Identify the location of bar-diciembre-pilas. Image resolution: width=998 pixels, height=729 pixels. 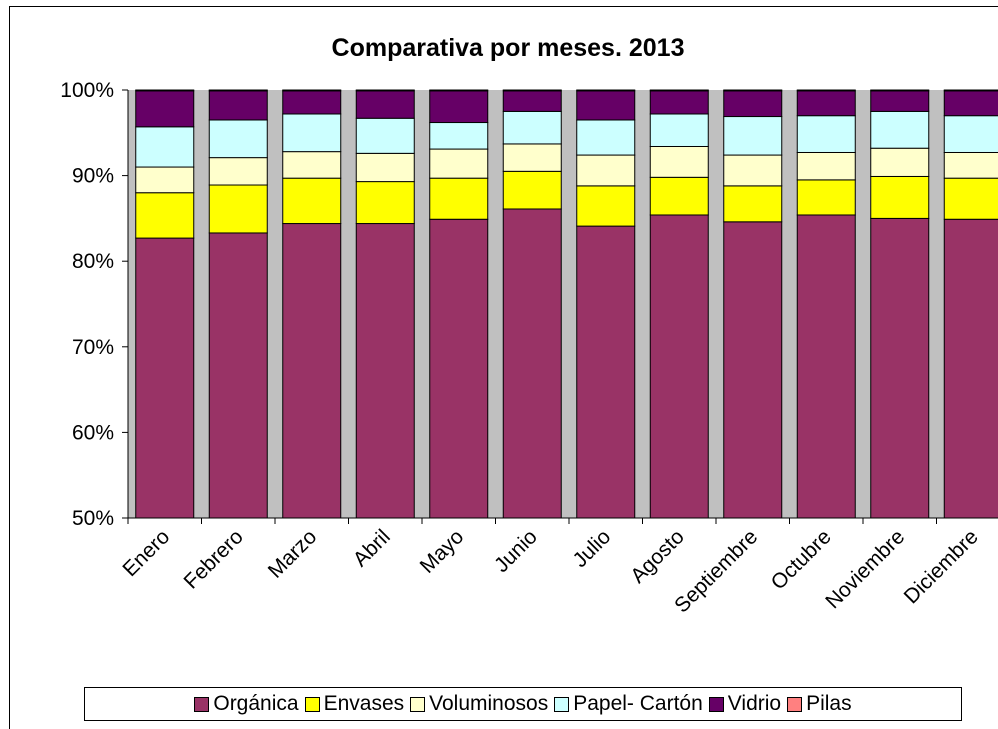
(970, 90).